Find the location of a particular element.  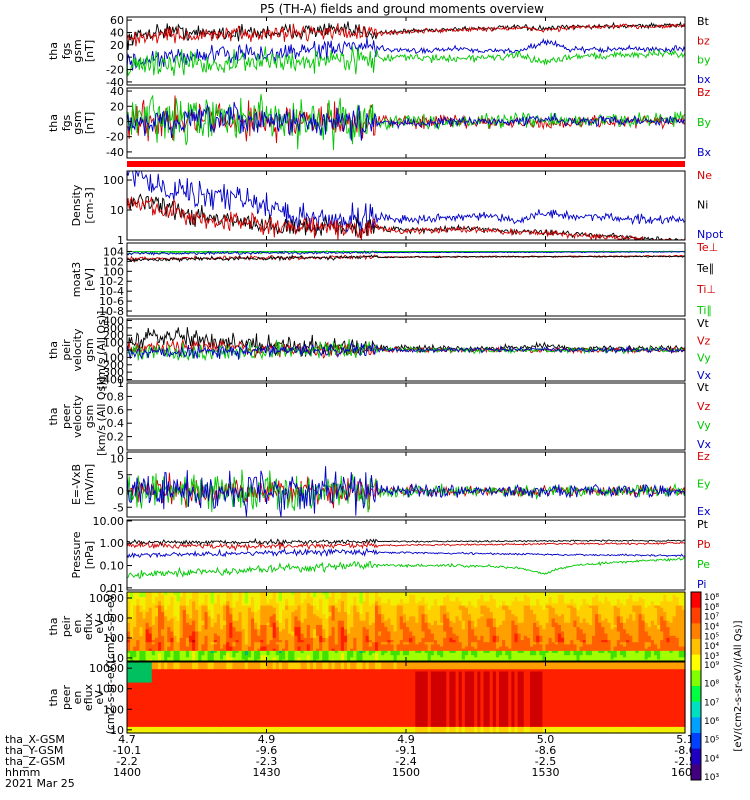

y-tick-label: 0 is located at coordinates (120, 57).